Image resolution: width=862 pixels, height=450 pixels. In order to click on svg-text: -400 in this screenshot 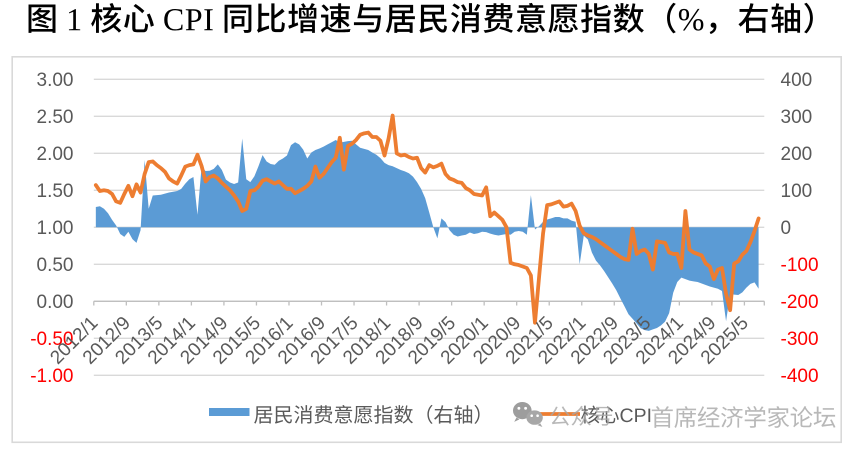, I will do `click(800, 376)`.